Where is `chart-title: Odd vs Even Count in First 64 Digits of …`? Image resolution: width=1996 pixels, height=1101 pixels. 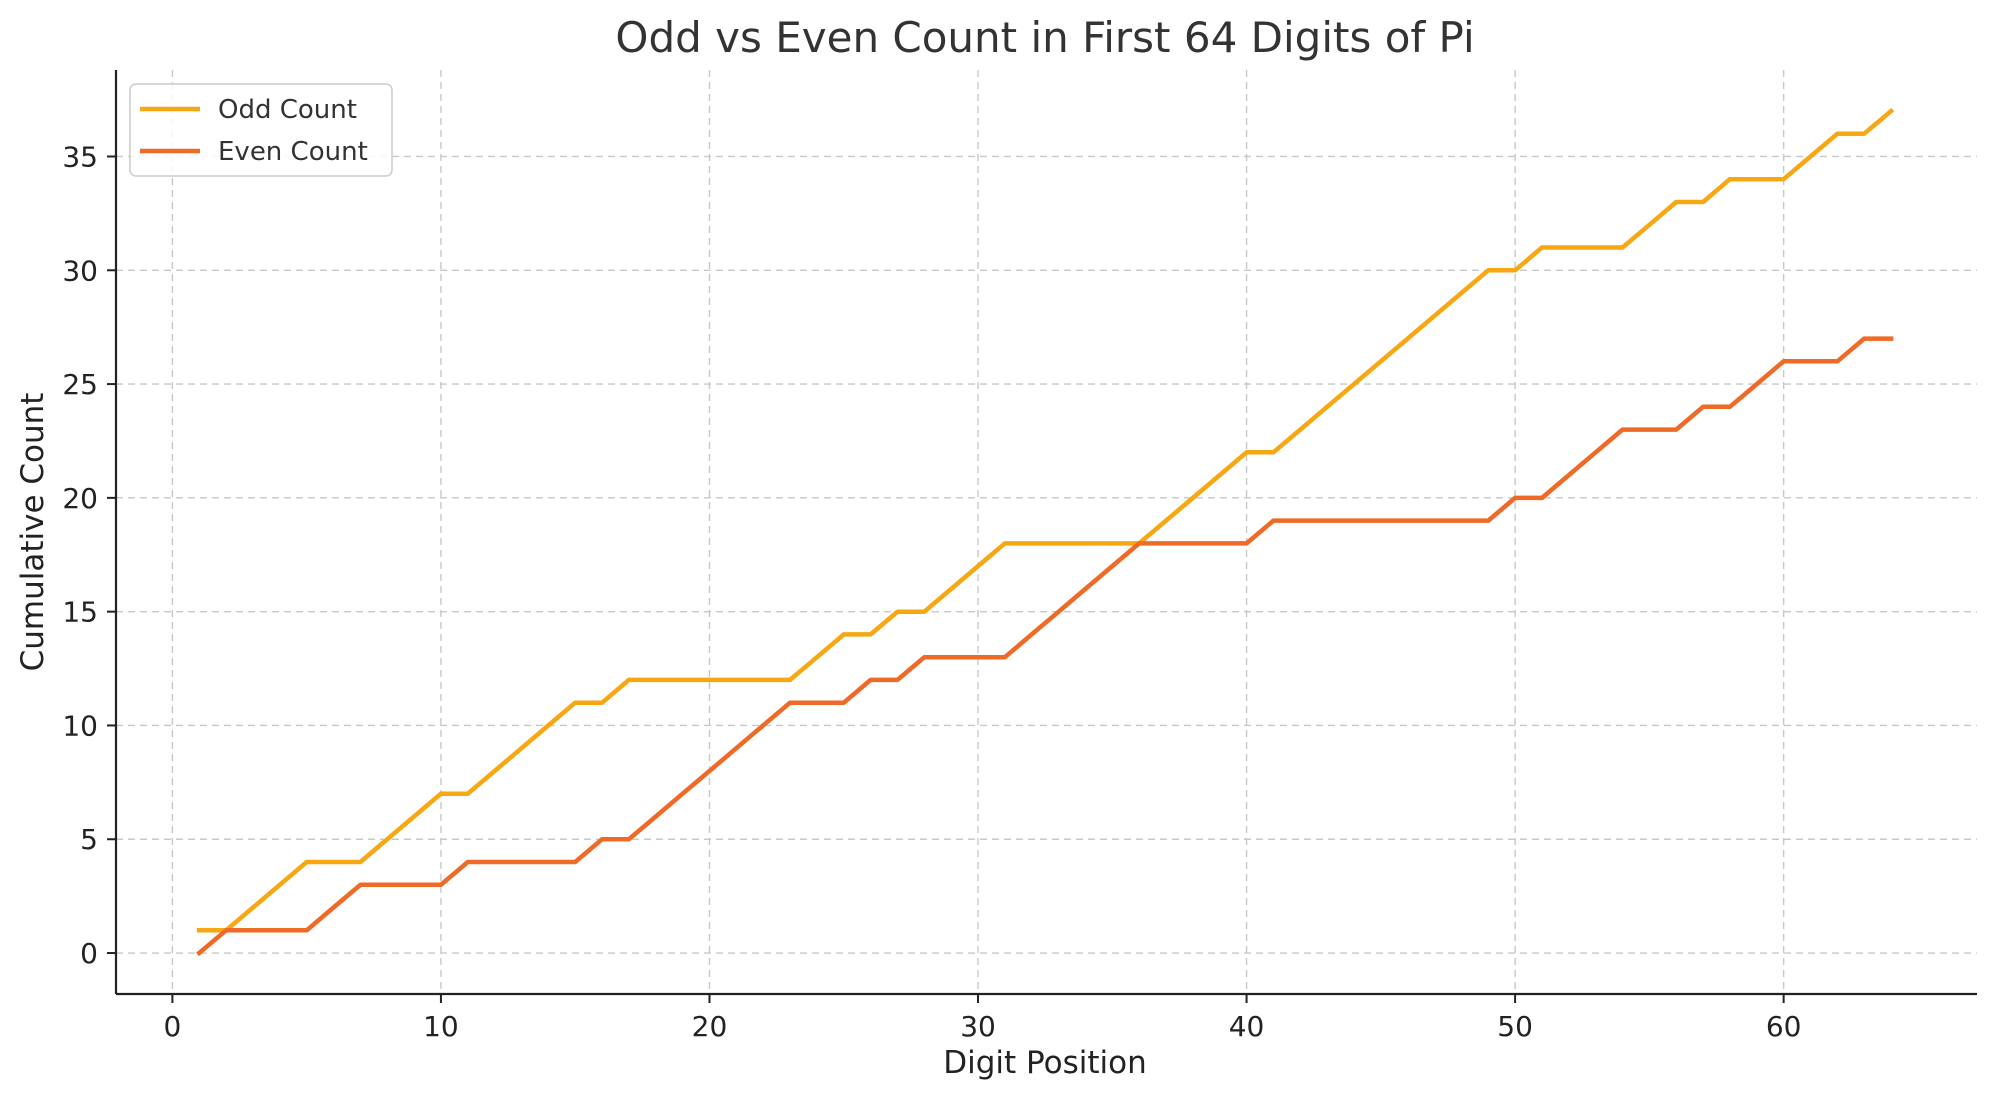
chart-title: Odd vs Even Count in First 64 Digits of … is located at coordinates (1044, 37).